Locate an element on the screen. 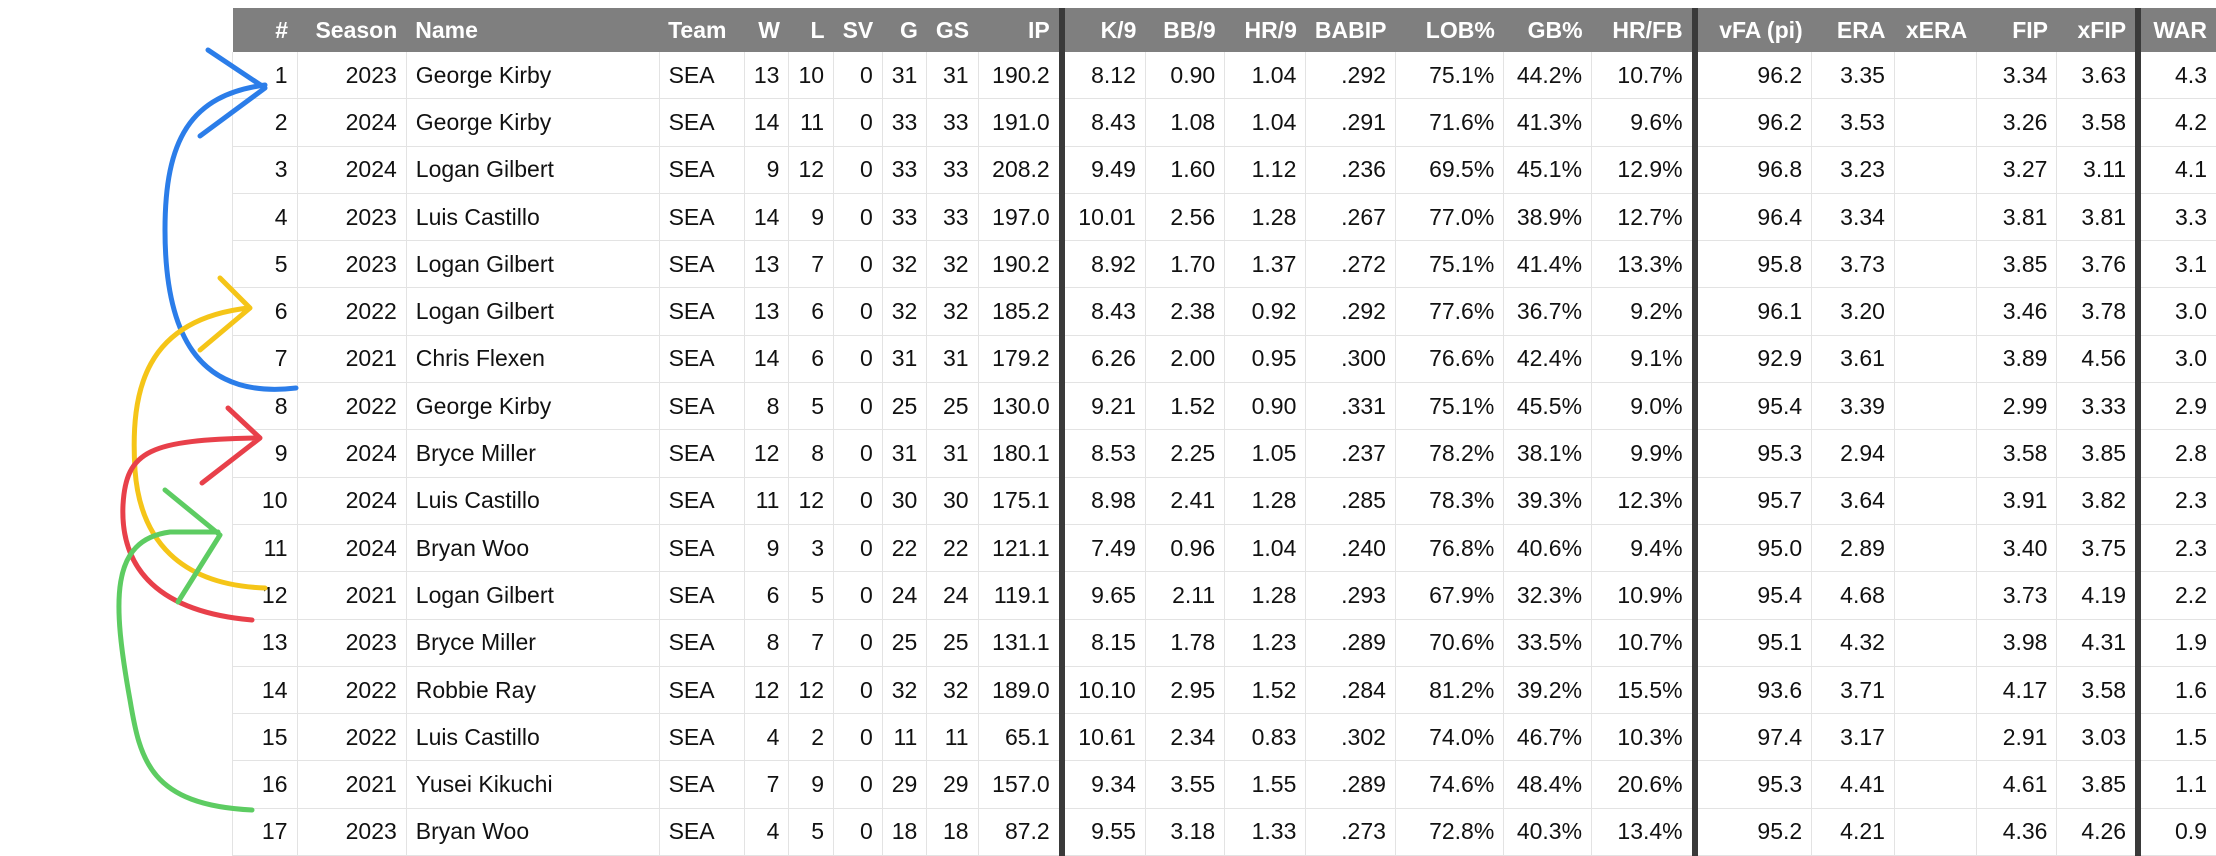 Image resolution: width=2216 pixels, height=856 pixels. column-header-lobpct: LOB% is located at coordinates (1449, 30).